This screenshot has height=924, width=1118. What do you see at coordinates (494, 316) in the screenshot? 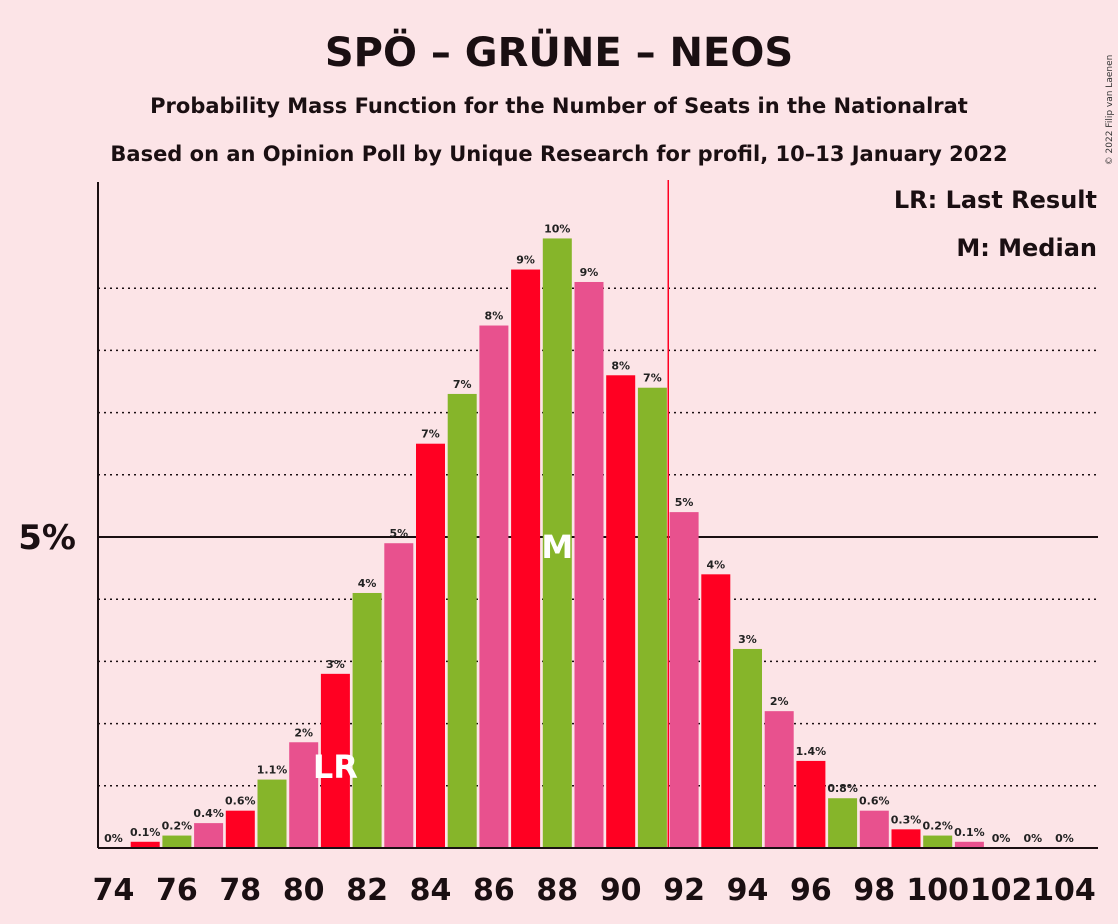
I see `data-label-seat-86: 8%` at bounding box center [494, 316].